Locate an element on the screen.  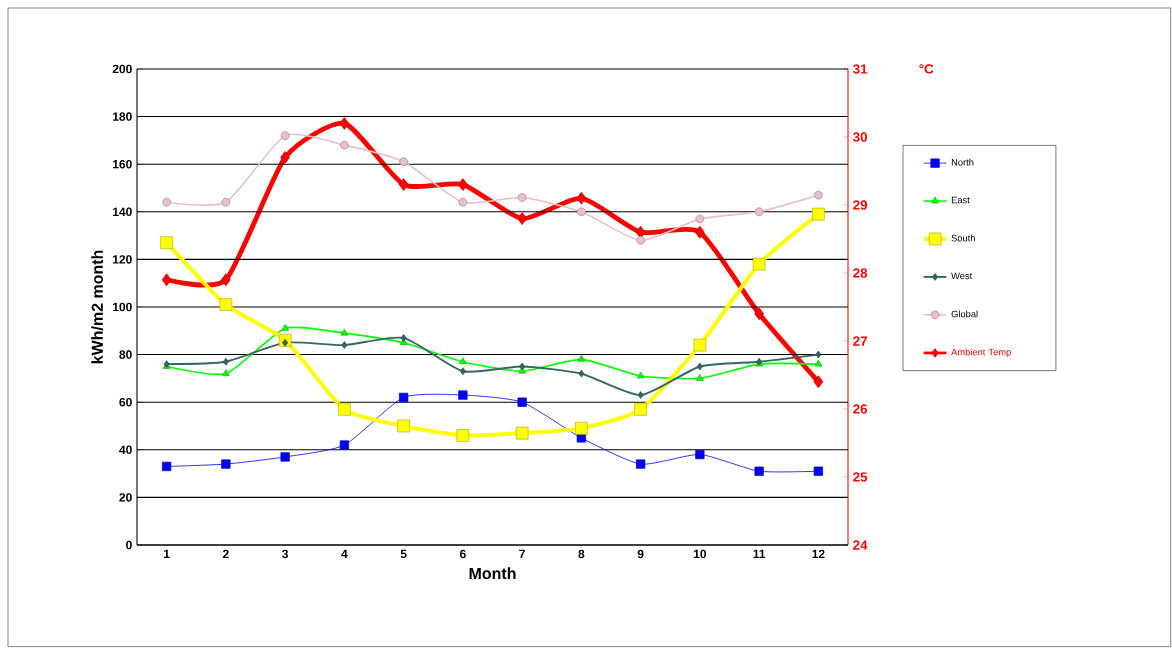
y-tick-label: 20 is located at coordinates (125, 497).